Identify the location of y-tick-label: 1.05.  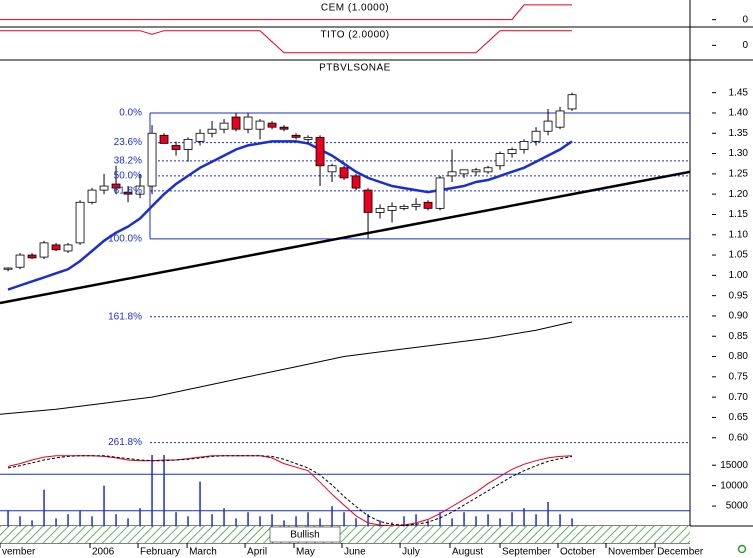
(739, 255).